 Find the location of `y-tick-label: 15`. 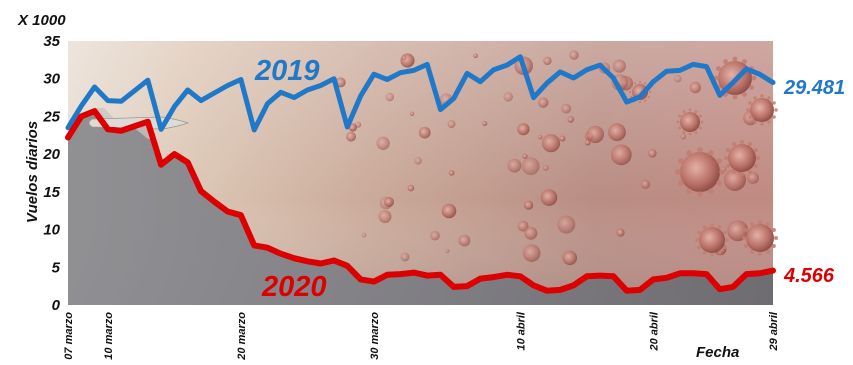

y-tick-label: 15 is located at coordinates (51, 192).